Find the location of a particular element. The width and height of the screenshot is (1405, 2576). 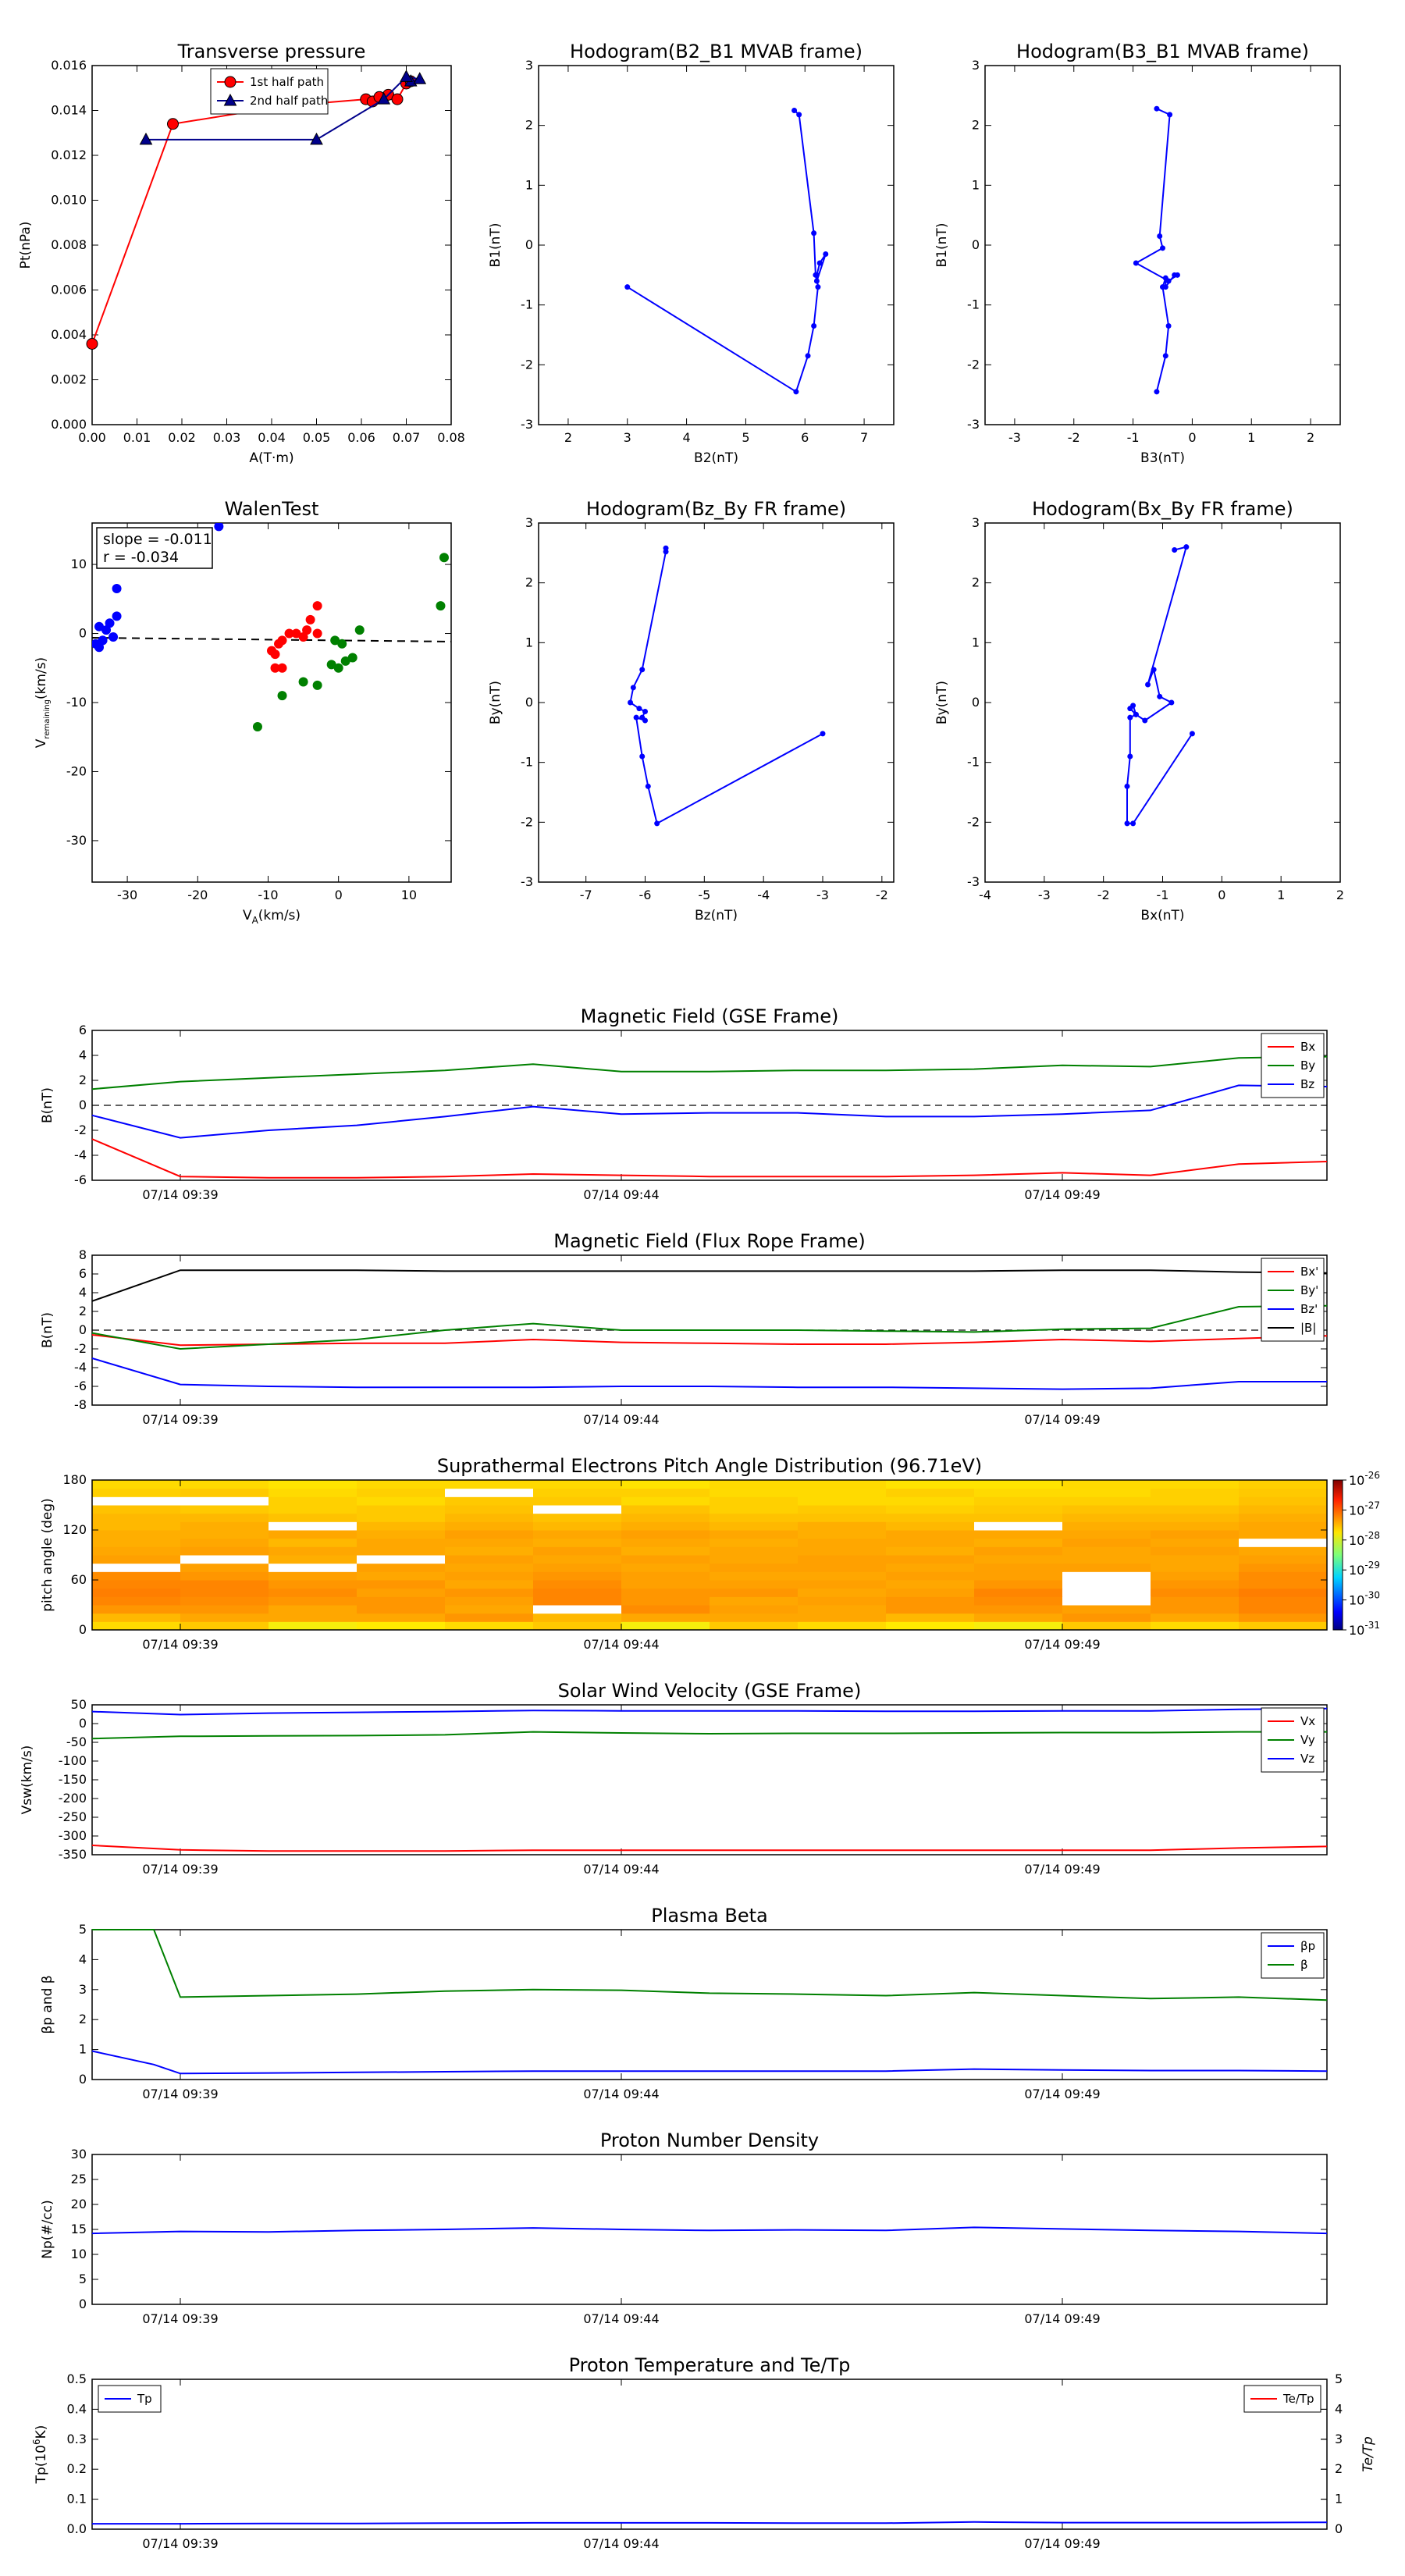

y-tick-label: 3 is located at coordinates (976, 522).